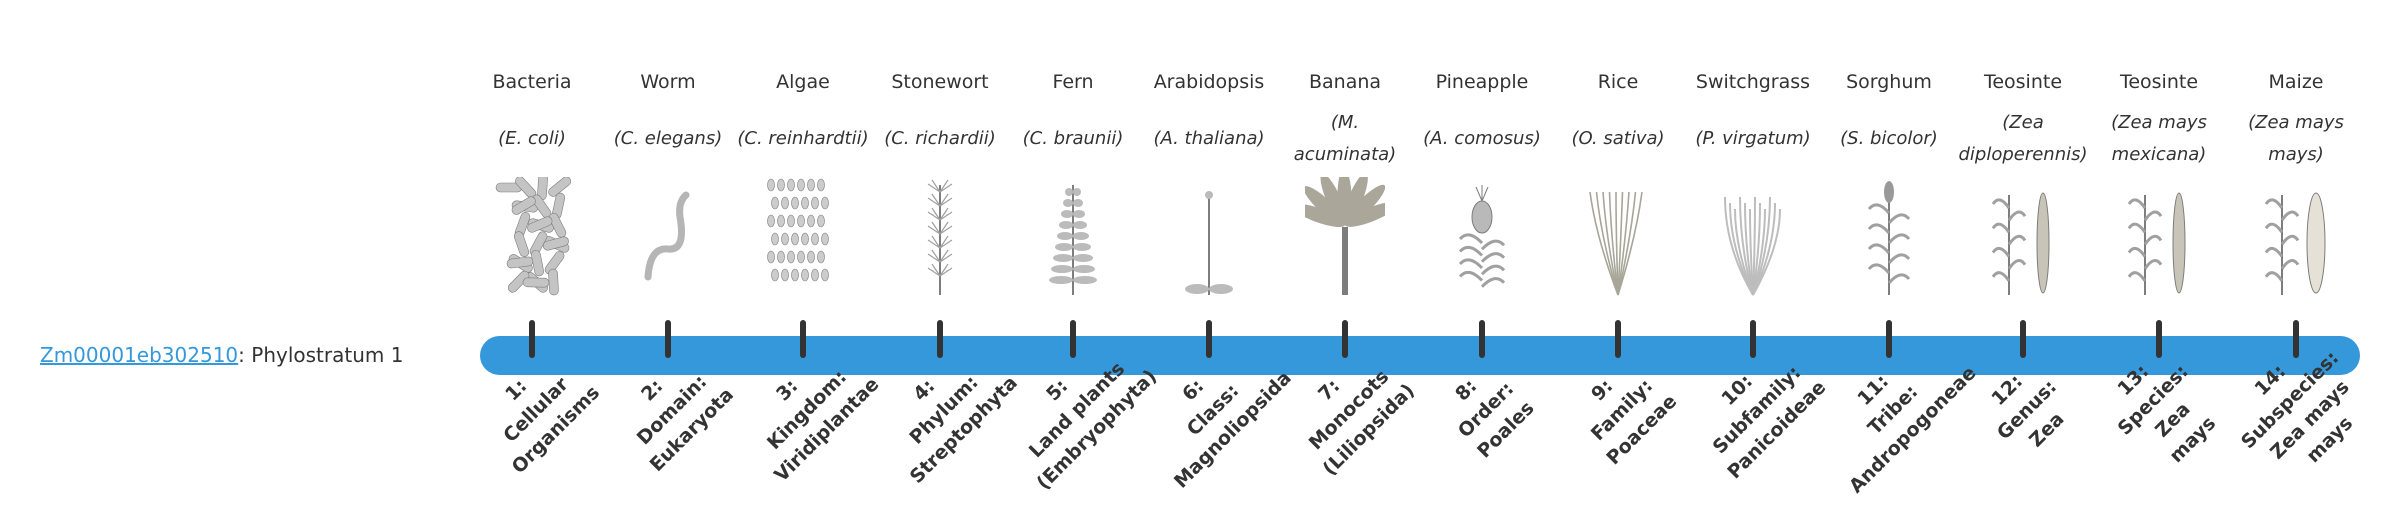 The height and width of the screenshot is (527, 2400). Describe the element at coordinates (1889, 237) in the screenshot. I see `sorghum-illustration-icon` at that location.